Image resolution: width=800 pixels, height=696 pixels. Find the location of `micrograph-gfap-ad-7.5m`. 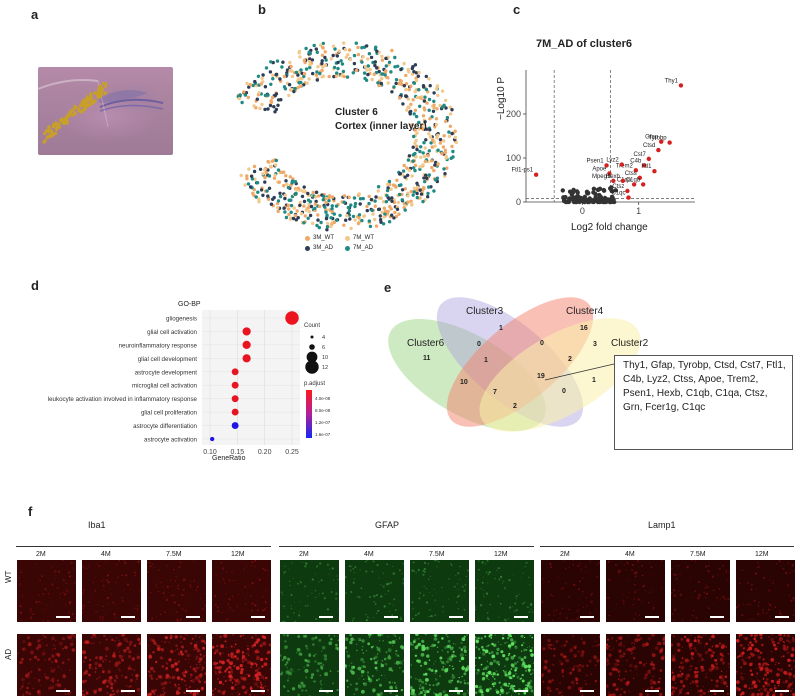

micrograph-gfap-ad-7.5m is located at coordinates (439, 665).